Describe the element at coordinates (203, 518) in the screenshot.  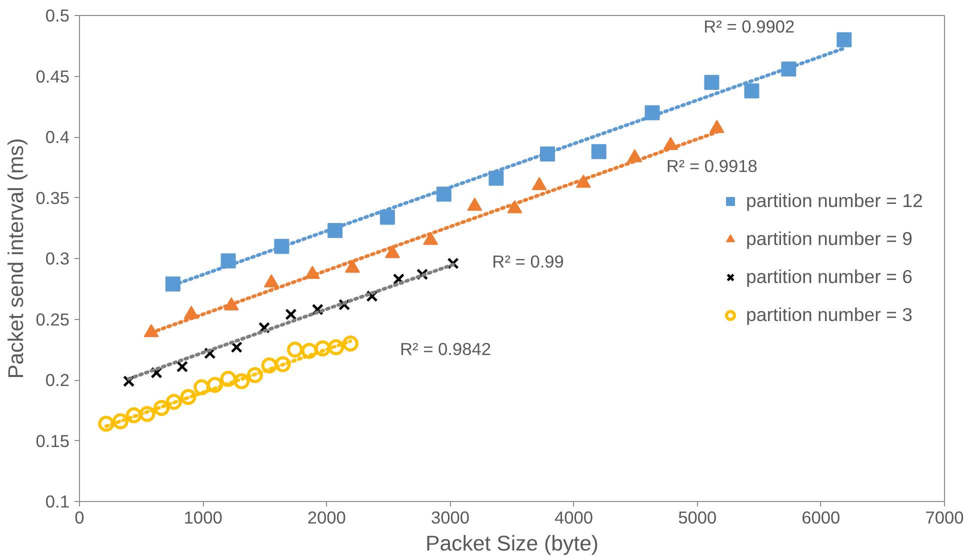
I see `x-tick-label: 1000` at that location.